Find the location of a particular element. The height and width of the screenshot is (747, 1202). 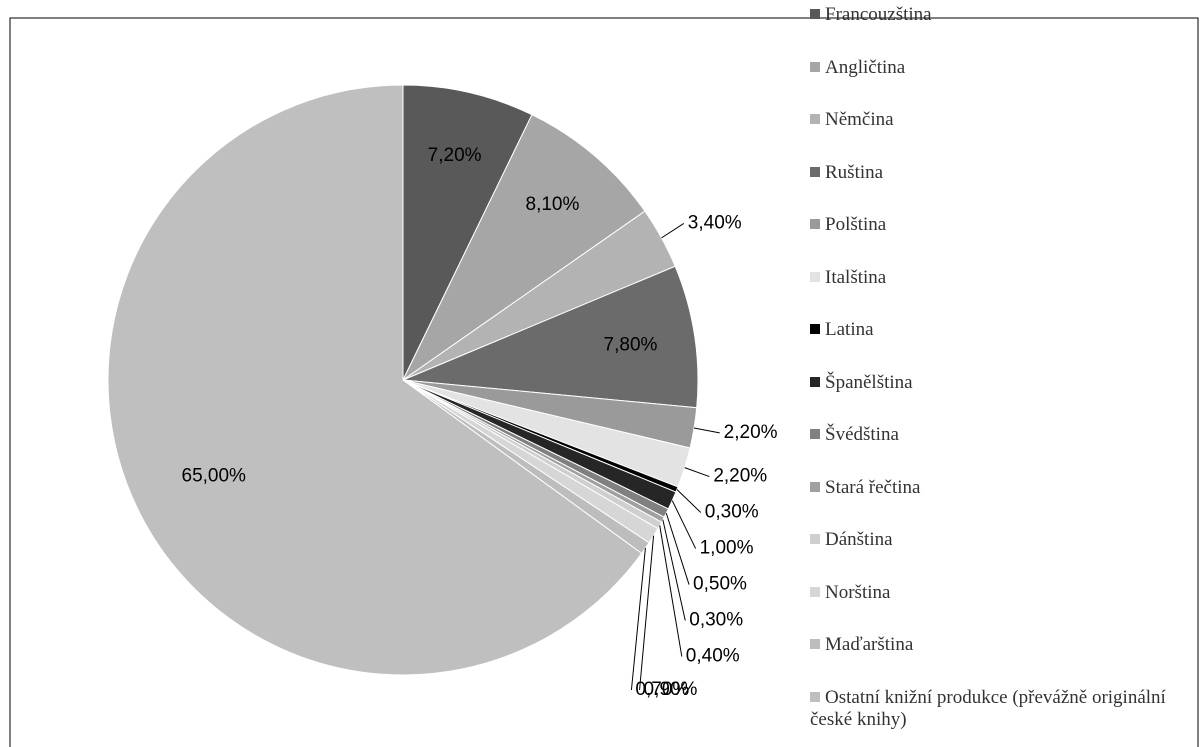

legend-item: Latina is located at coordinates (1002, 330).